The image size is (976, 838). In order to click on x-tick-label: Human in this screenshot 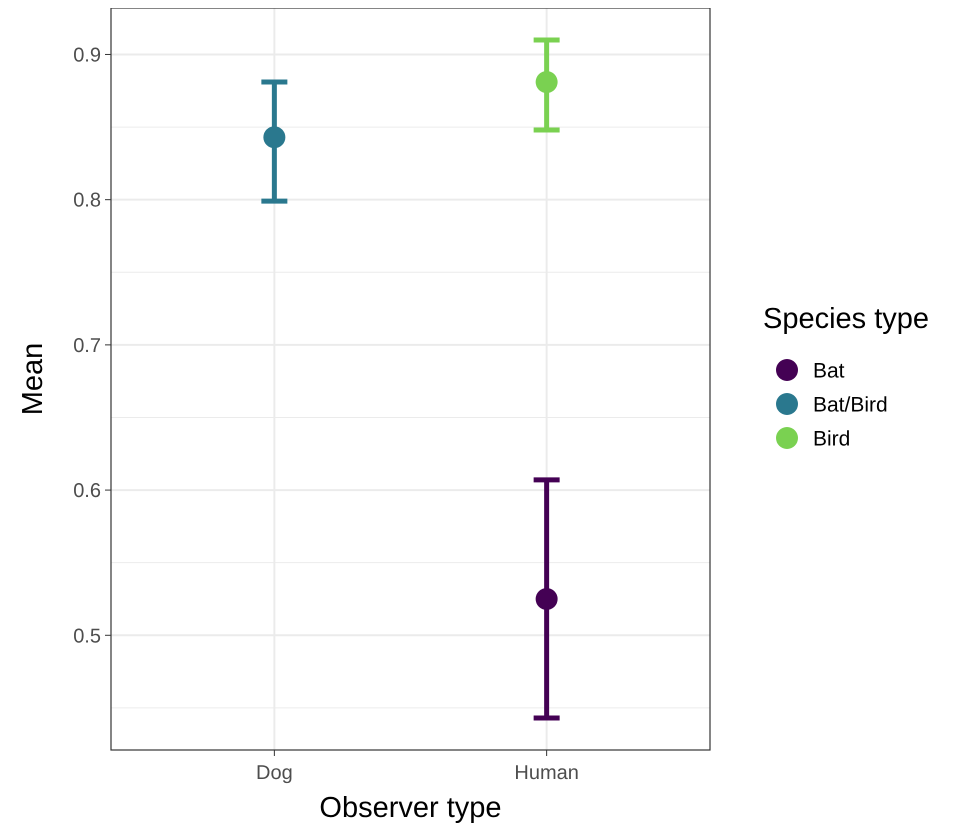, I will do `click(546, 773)`.